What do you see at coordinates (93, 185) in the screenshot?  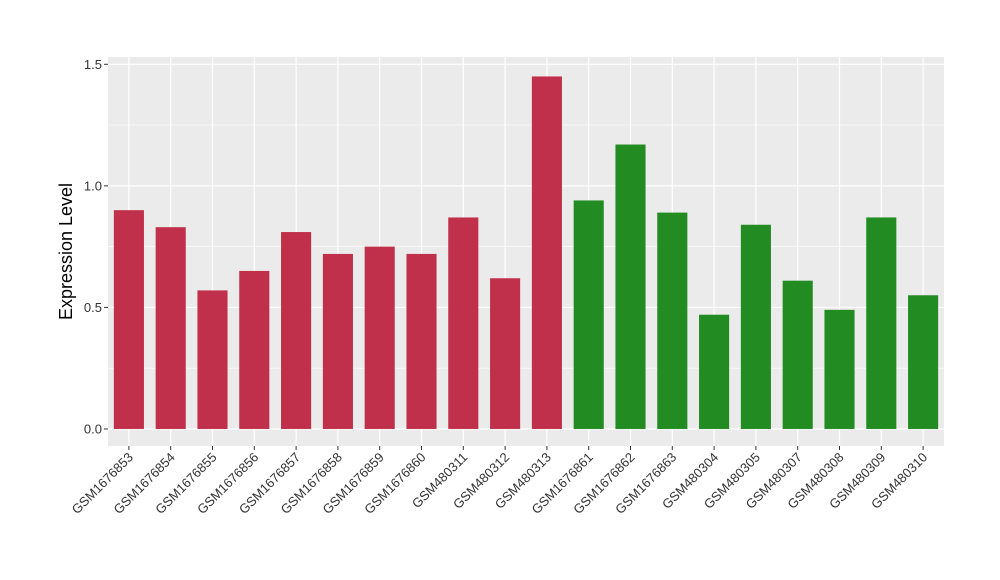 I see `y-tick-label: 1.0` at bounding box center [93, 185].